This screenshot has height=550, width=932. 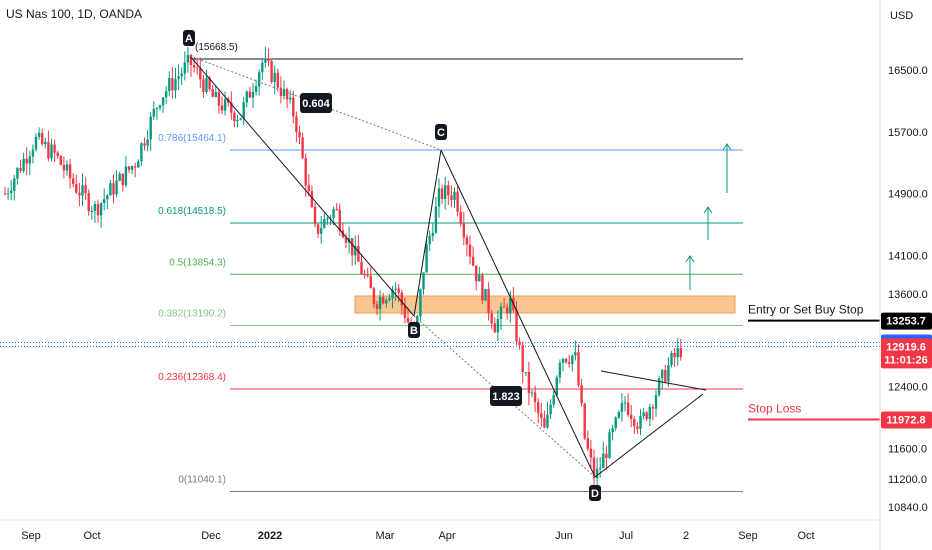 I want to click on x-tick-label: Jul, so click(x=626, y=536).